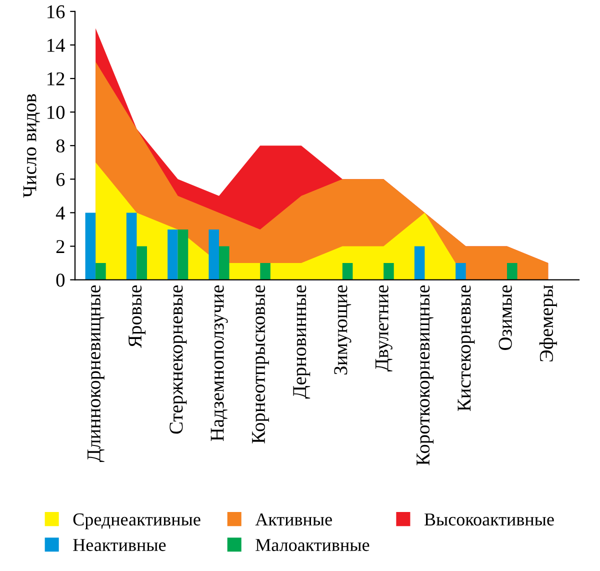 The width and height of the screenshot is (600, 571). What do you see at coordinates (260, 364) in the screenshot?
I see `x-tick-label: Корнеотпрысковые` at bounding box center [260, 364].